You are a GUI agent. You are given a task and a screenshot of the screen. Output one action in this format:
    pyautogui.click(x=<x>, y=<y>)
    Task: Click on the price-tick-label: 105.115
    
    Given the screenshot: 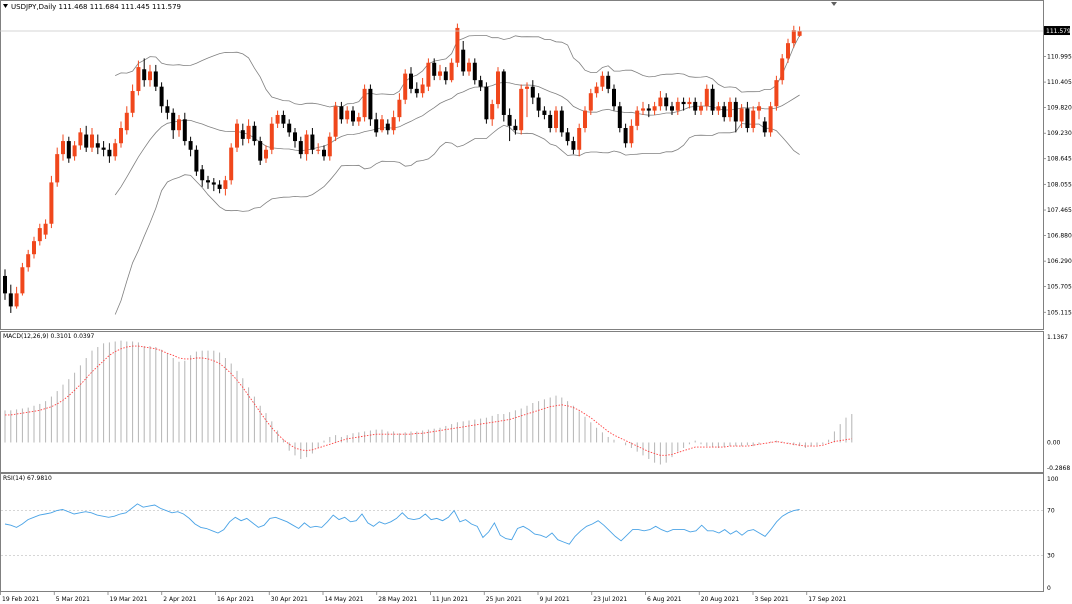 What is the action you would take?
    pyautogui.click(x=1059, y=312)
    